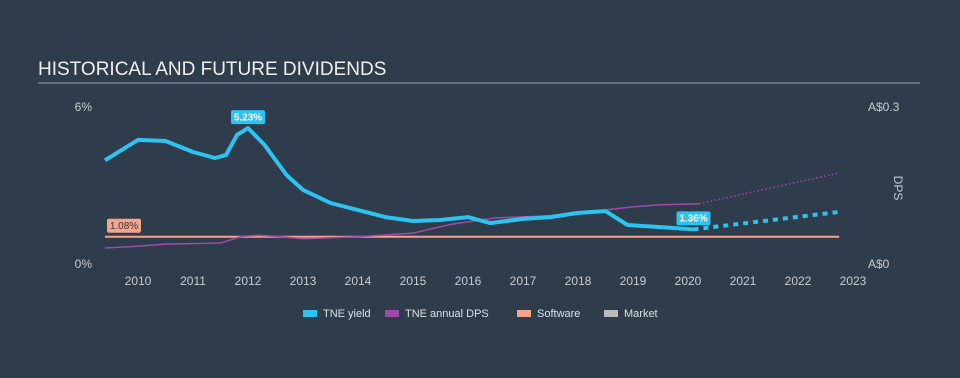  I want to click on x-tick-label: 2012, so click(248, 281).